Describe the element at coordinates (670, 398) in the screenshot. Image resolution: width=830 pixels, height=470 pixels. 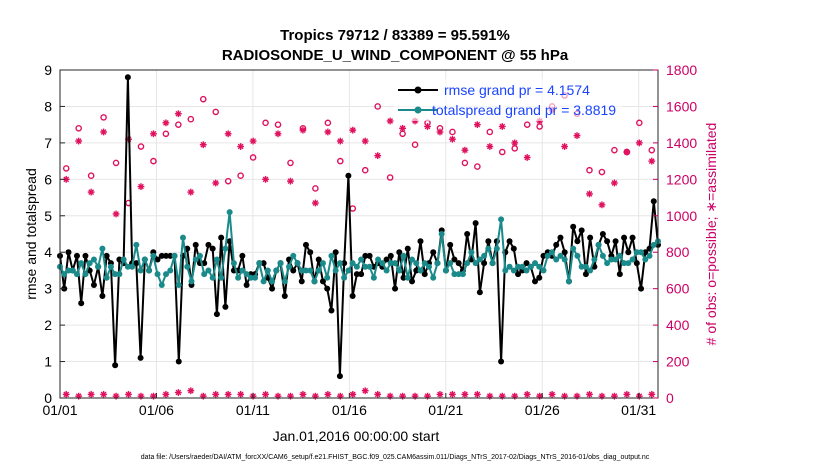
I see `y2-tick-label: 0` at that location.